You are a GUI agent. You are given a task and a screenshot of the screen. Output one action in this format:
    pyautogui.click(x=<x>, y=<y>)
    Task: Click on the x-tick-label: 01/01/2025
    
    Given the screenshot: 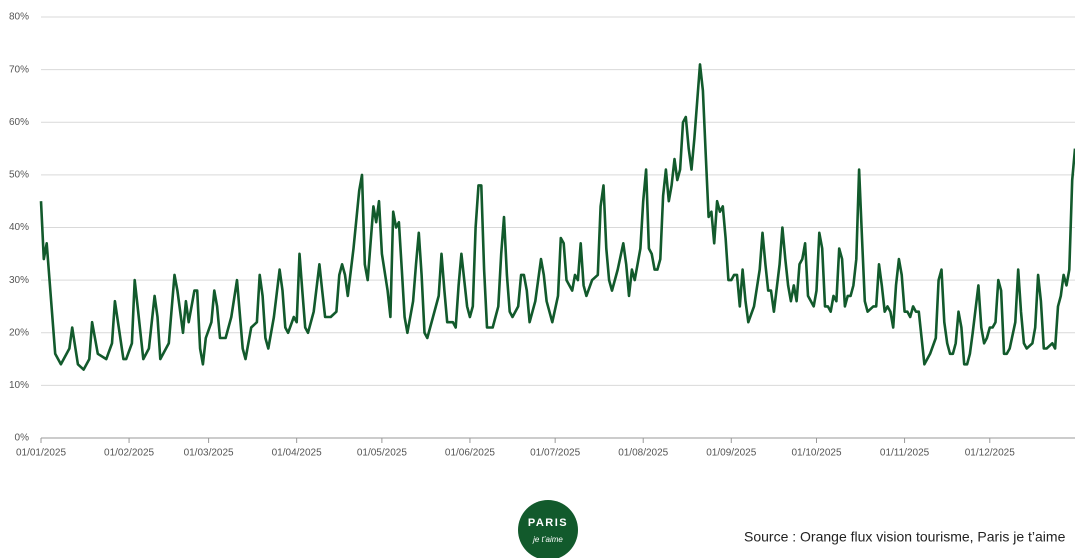 What is the action you would take?
    pyautogui.click(x=41, y=453)
    